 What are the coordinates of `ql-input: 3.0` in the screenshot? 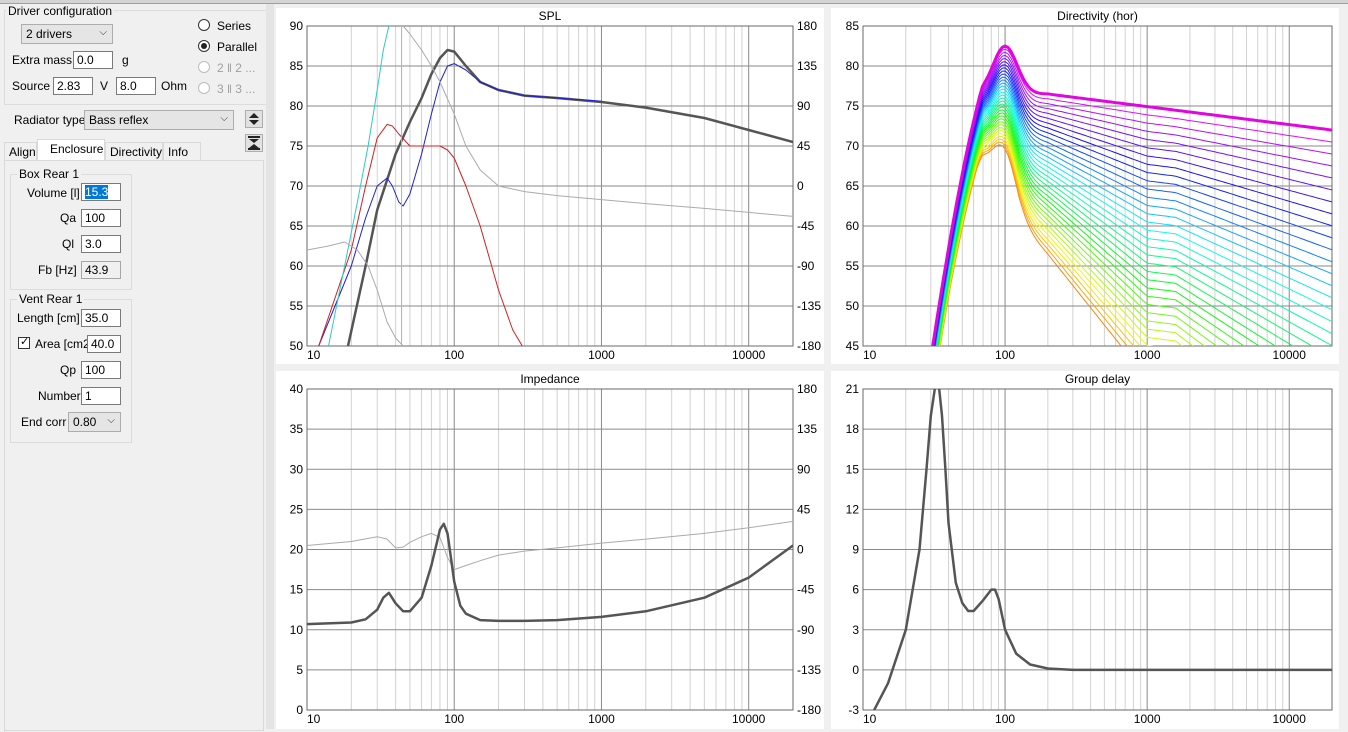 It's located at (101, 244).